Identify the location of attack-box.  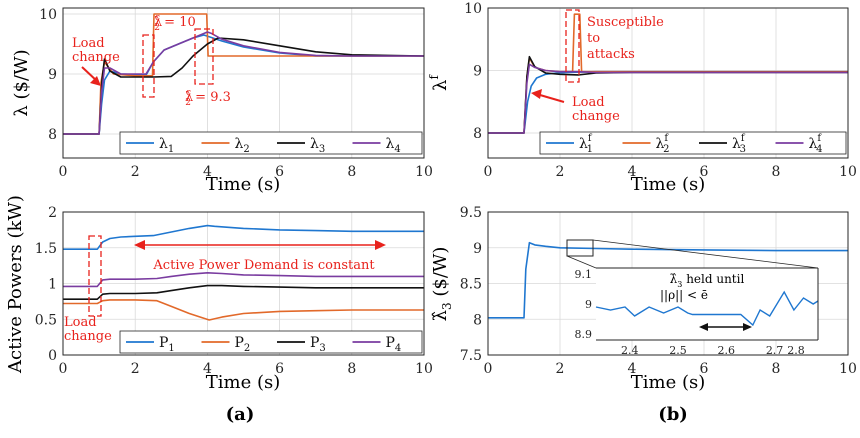
(572, 46).